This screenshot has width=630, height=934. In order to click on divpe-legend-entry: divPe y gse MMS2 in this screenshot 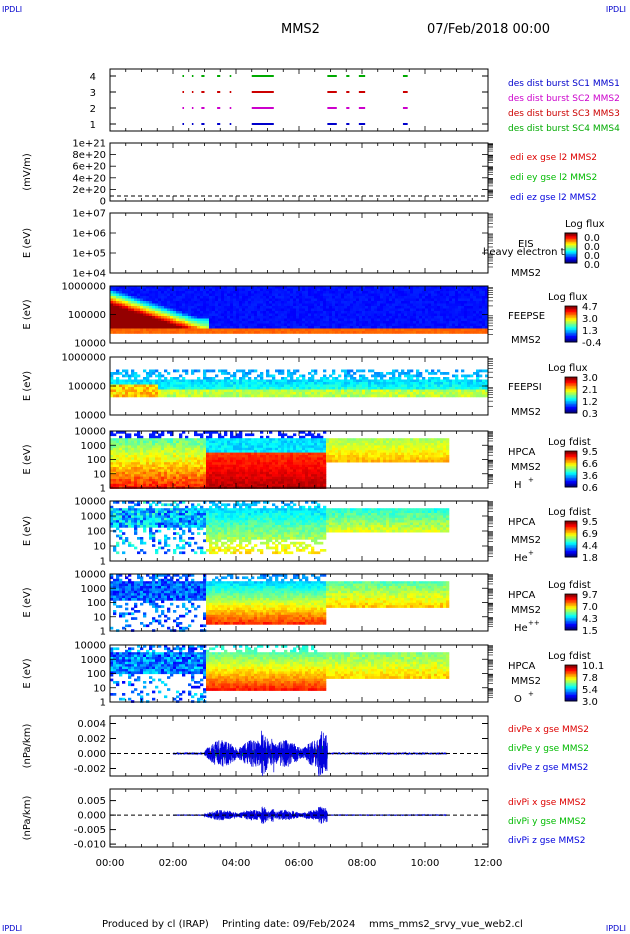, I will do `click(548, 749)`.